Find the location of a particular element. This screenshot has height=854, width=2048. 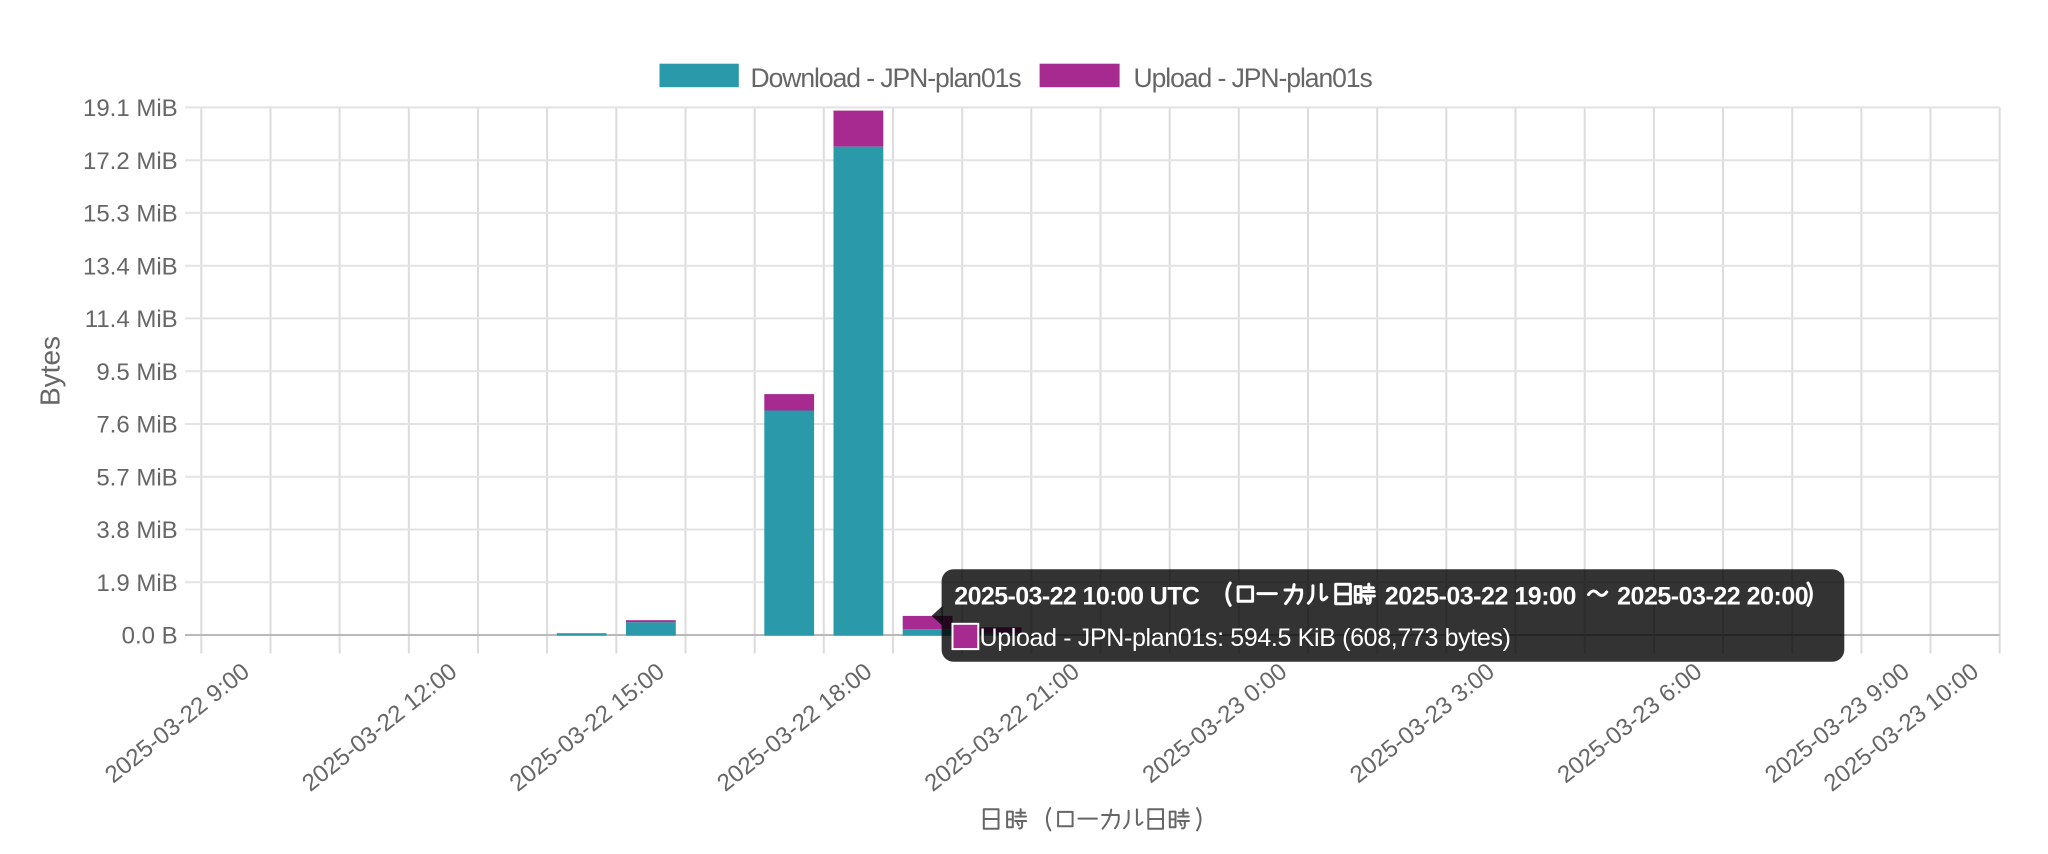

svg-text: Upload - JPN-plan01s is located at coordinates (1253, 78).